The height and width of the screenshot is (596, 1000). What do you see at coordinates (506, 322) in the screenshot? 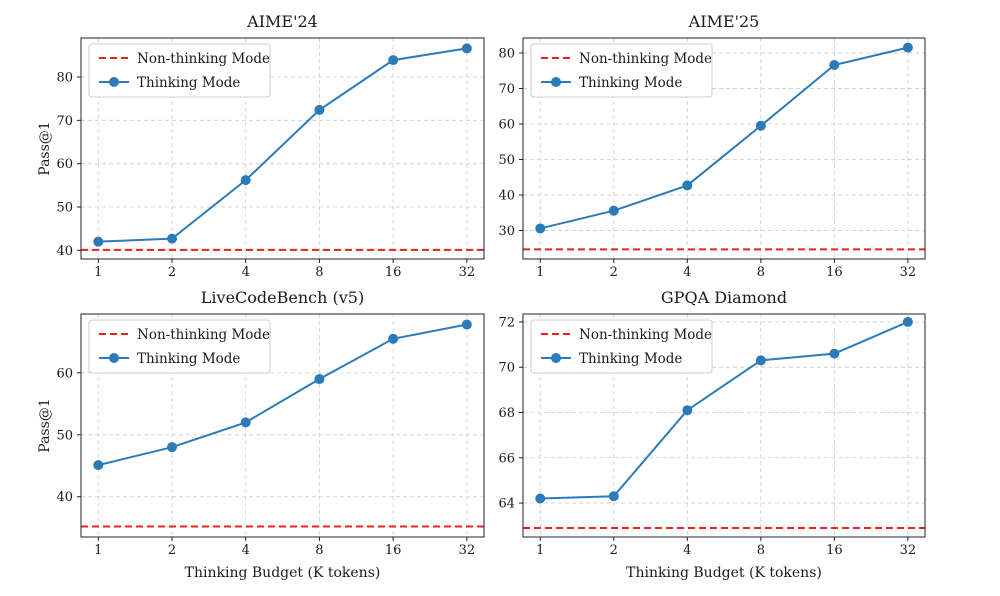
I see `y-tick-label: 72` at bounding box center [506, 322].